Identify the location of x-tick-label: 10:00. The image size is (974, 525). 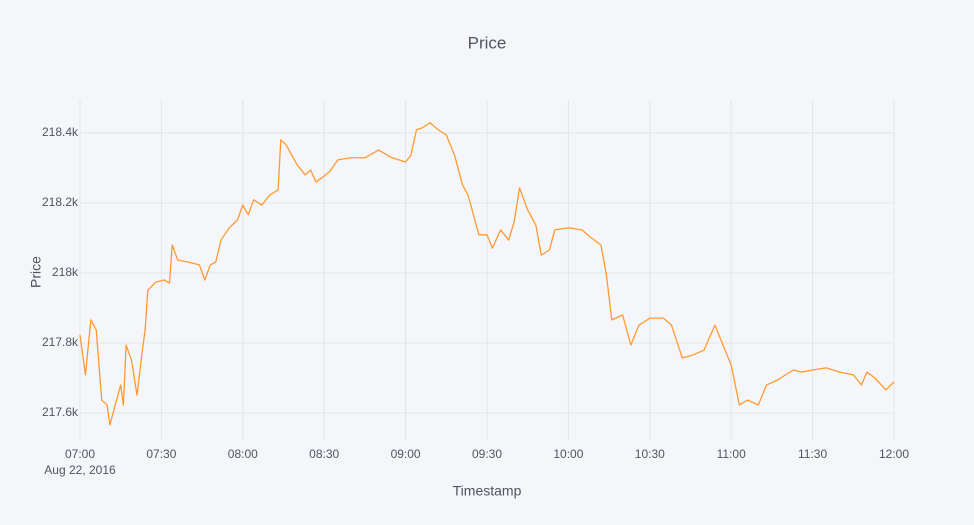
(568, 454).